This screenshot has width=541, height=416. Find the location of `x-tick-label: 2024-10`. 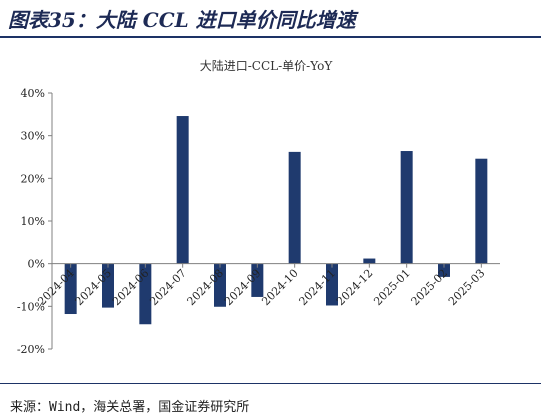

x-tick-label: 2024-10 is located at coordinates (280, 288).